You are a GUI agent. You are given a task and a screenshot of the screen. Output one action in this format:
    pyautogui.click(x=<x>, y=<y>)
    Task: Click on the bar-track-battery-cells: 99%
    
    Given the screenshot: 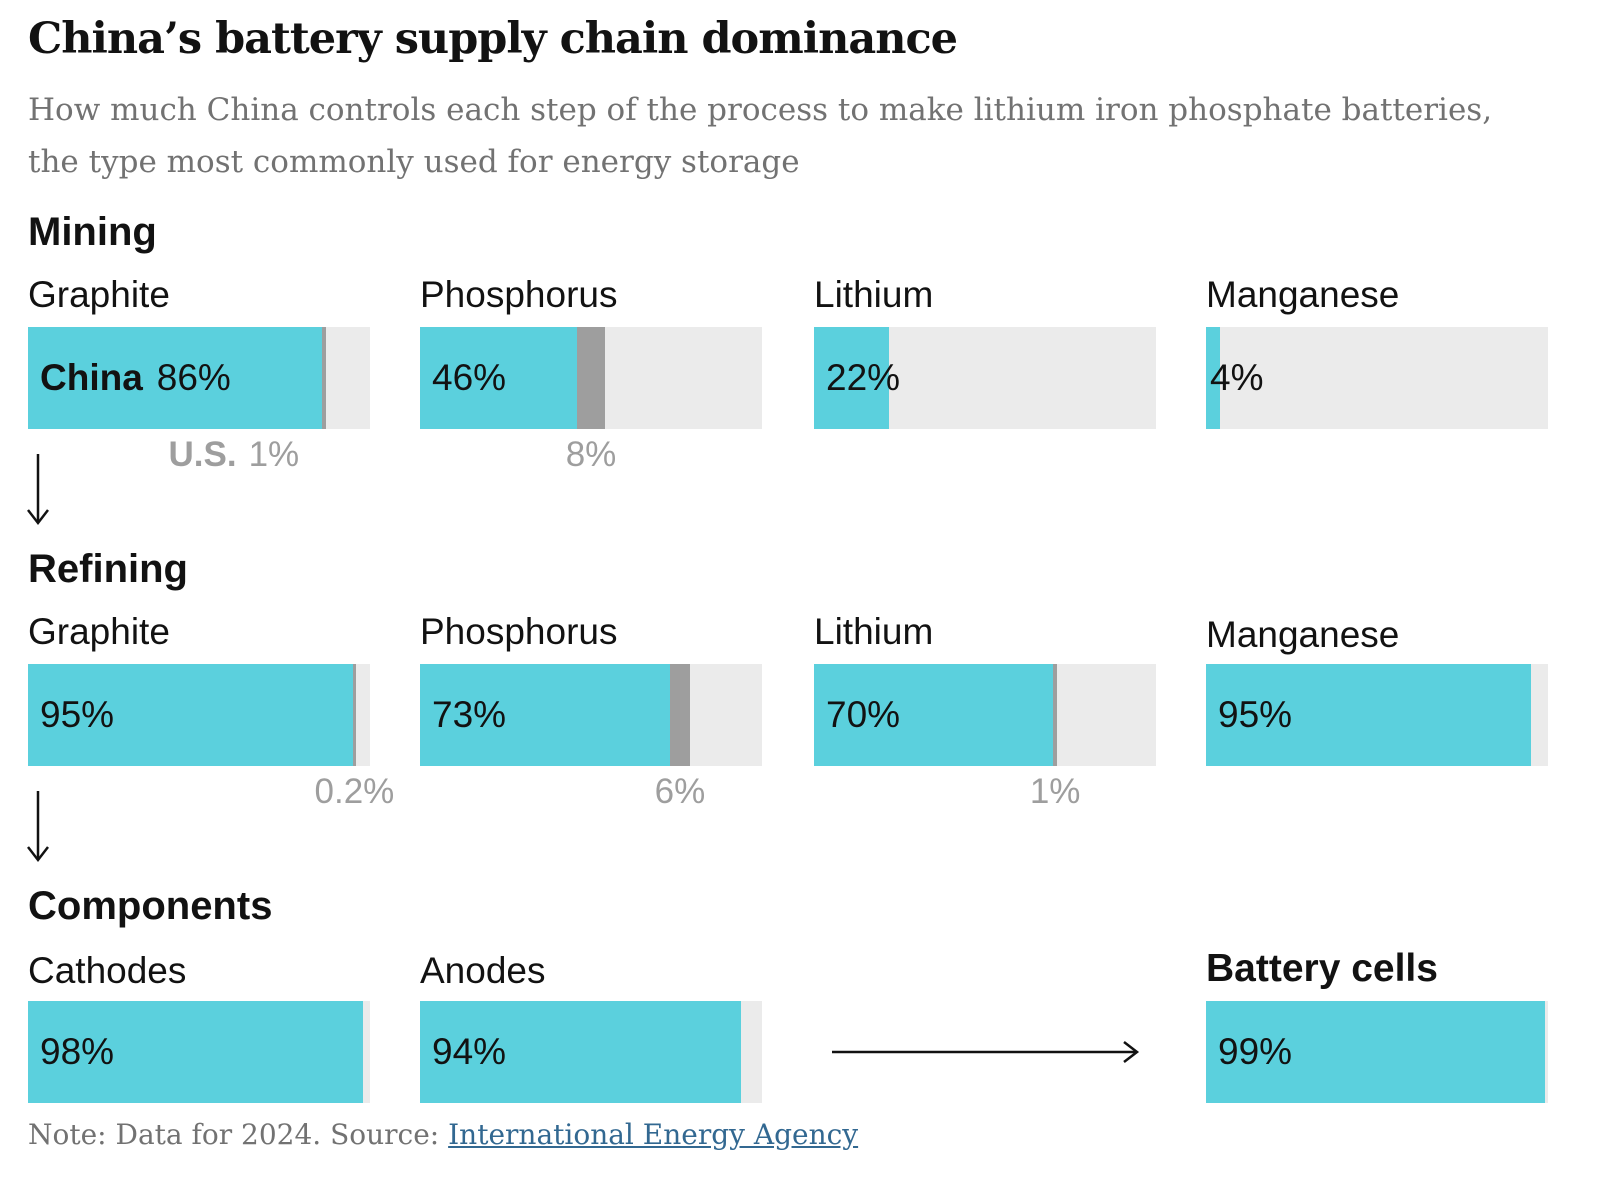 What is the action you would take?
    pyautogui.click(x=1377, y=1052)
    